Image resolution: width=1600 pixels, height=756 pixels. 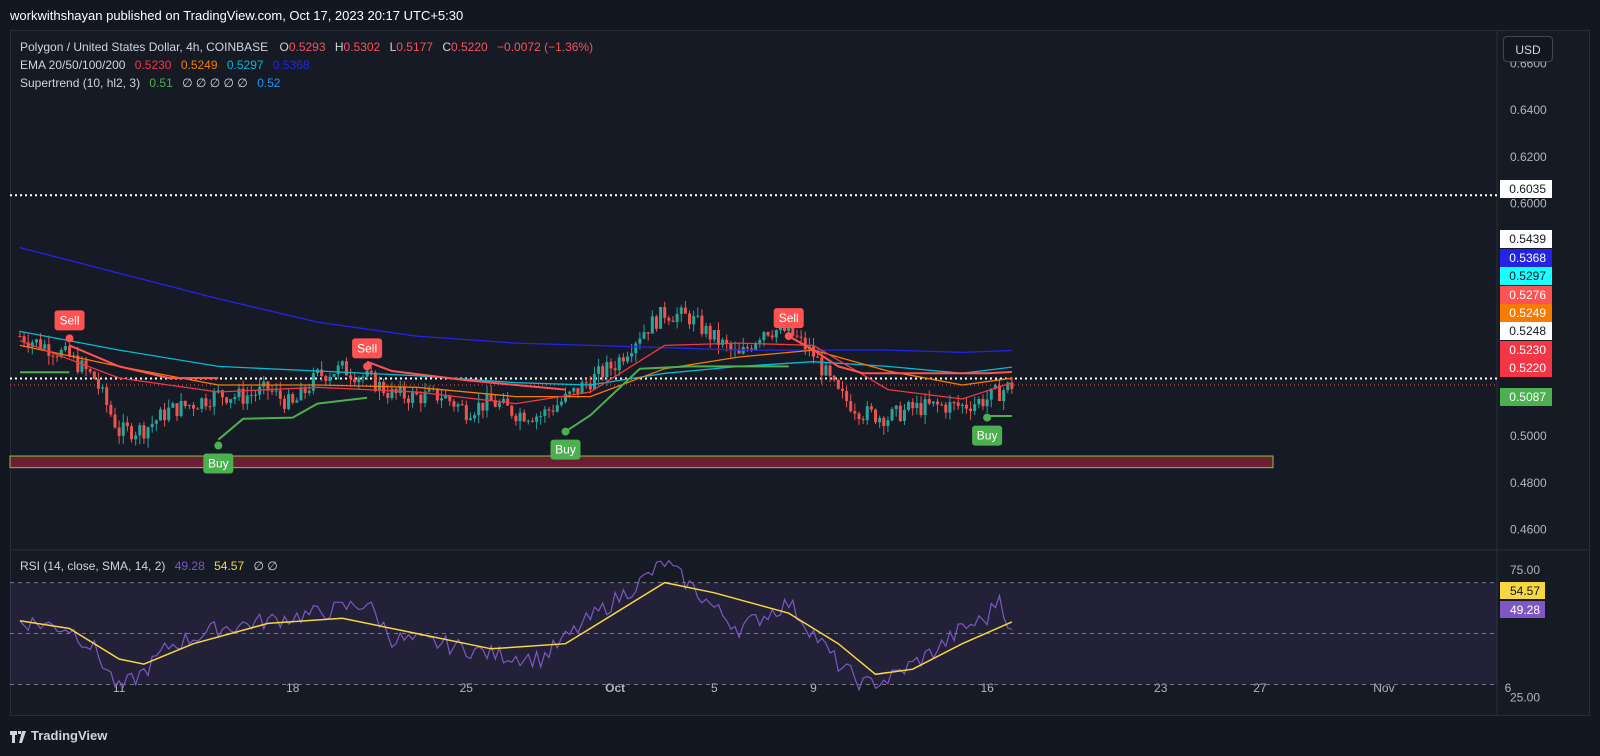 What do you see at coordinates (339, 47) in the screenshot?
I see `high-label: H` at bounding box center [339, 47].